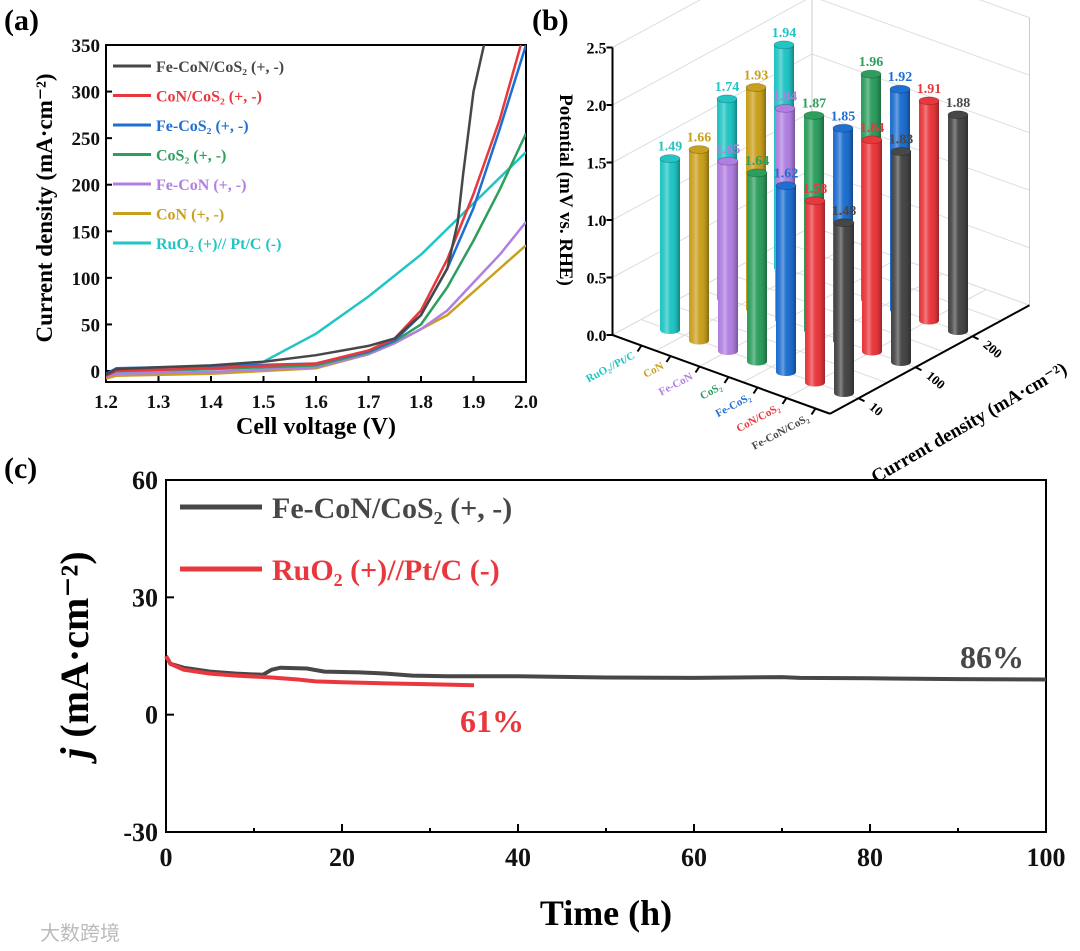 The height and width of the screenshot is (951, 1080). Describe the element at coordinates (1046, 857) in the screenshot. I see `x-tick-label: 100` at that location.